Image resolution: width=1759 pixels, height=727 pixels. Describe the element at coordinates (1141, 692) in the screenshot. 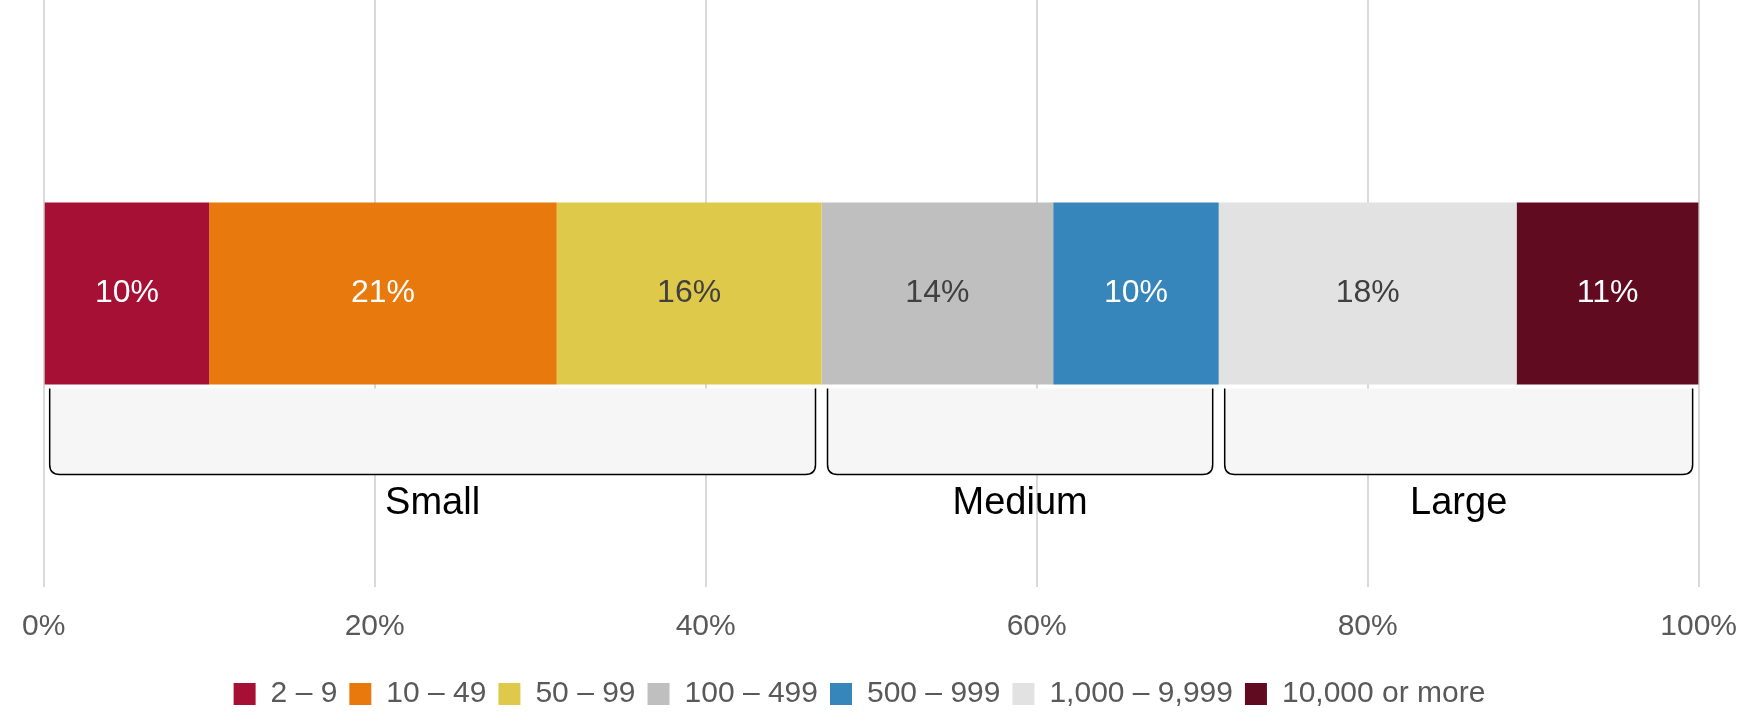

I see `legend-label: 1,000 – 9,999` at that location.